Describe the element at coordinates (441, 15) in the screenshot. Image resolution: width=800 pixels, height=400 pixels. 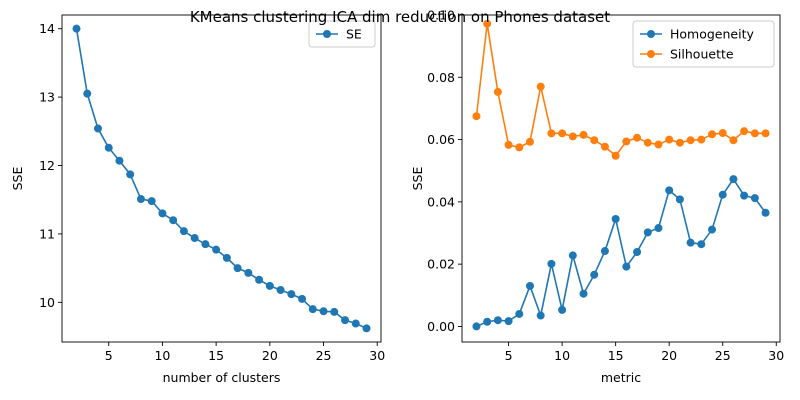
I see `y-tick-label: 0.10` at that location.